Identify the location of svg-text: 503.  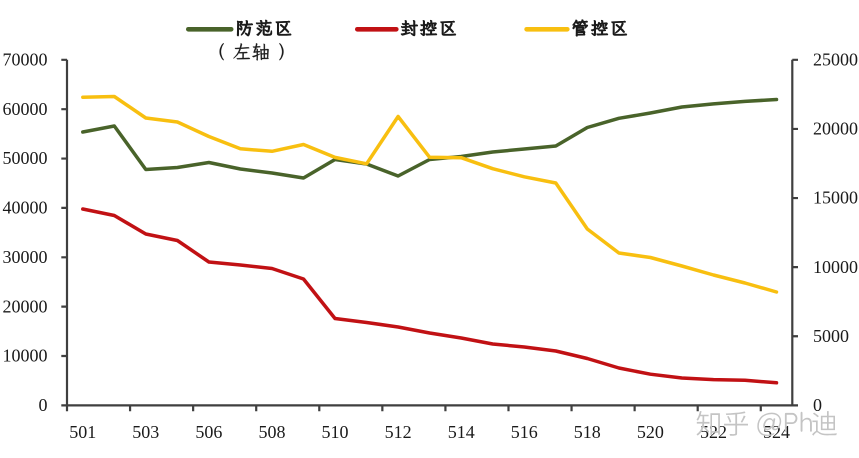
(145, 432).